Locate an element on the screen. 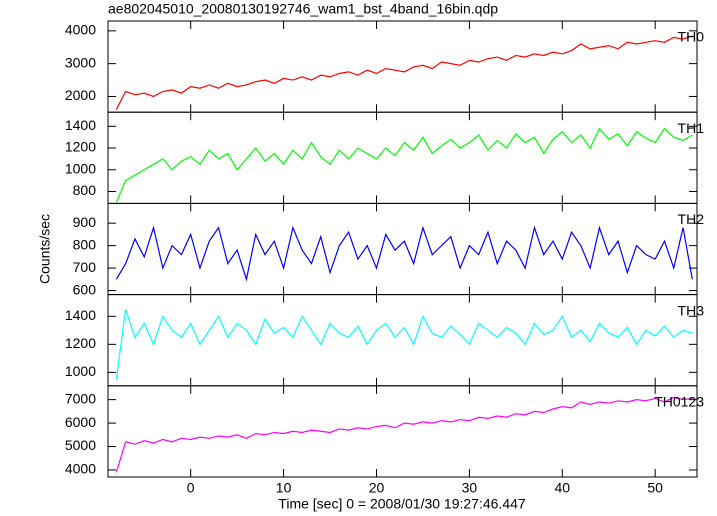  series-label: TH2 is located at coordinates (691, 219).